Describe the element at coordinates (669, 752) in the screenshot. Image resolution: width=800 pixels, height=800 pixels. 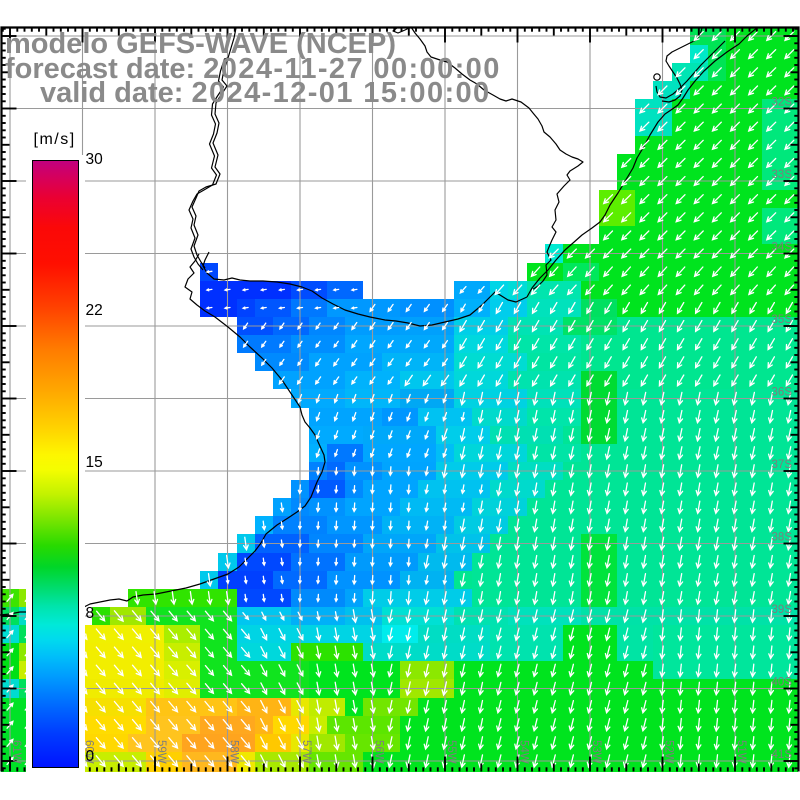
I see `svg-text: 52W` at that location.